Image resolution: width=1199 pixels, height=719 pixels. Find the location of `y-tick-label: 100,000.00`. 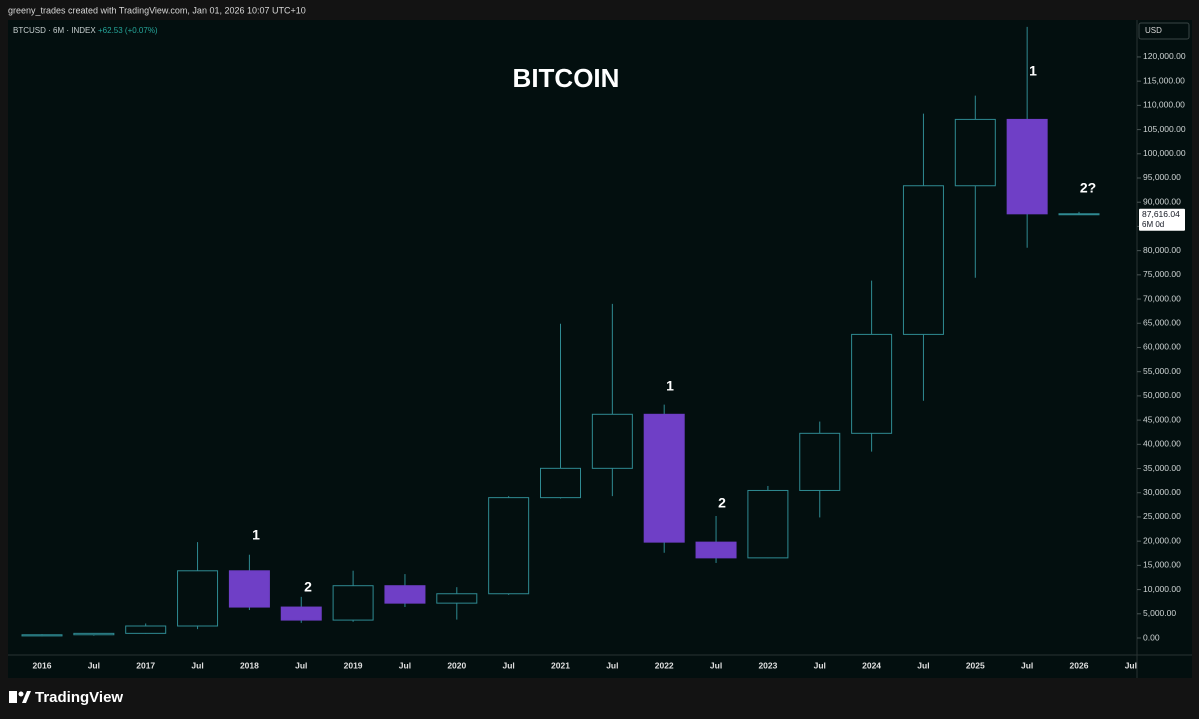

y-tick-label: 100,000.00 is located at coordinates (1164, 153).